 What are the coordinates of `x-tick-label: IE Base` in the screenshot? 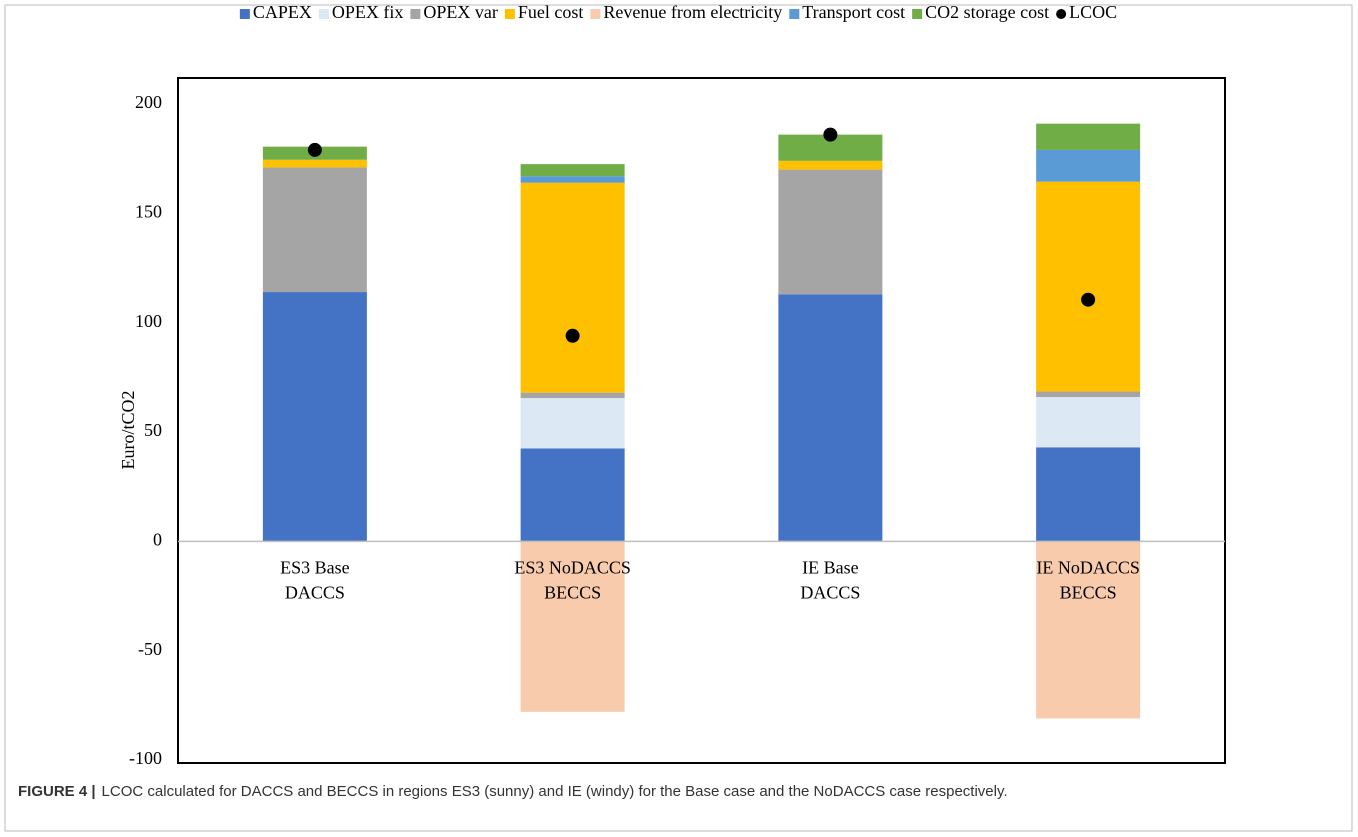 It's located at (830, 567).